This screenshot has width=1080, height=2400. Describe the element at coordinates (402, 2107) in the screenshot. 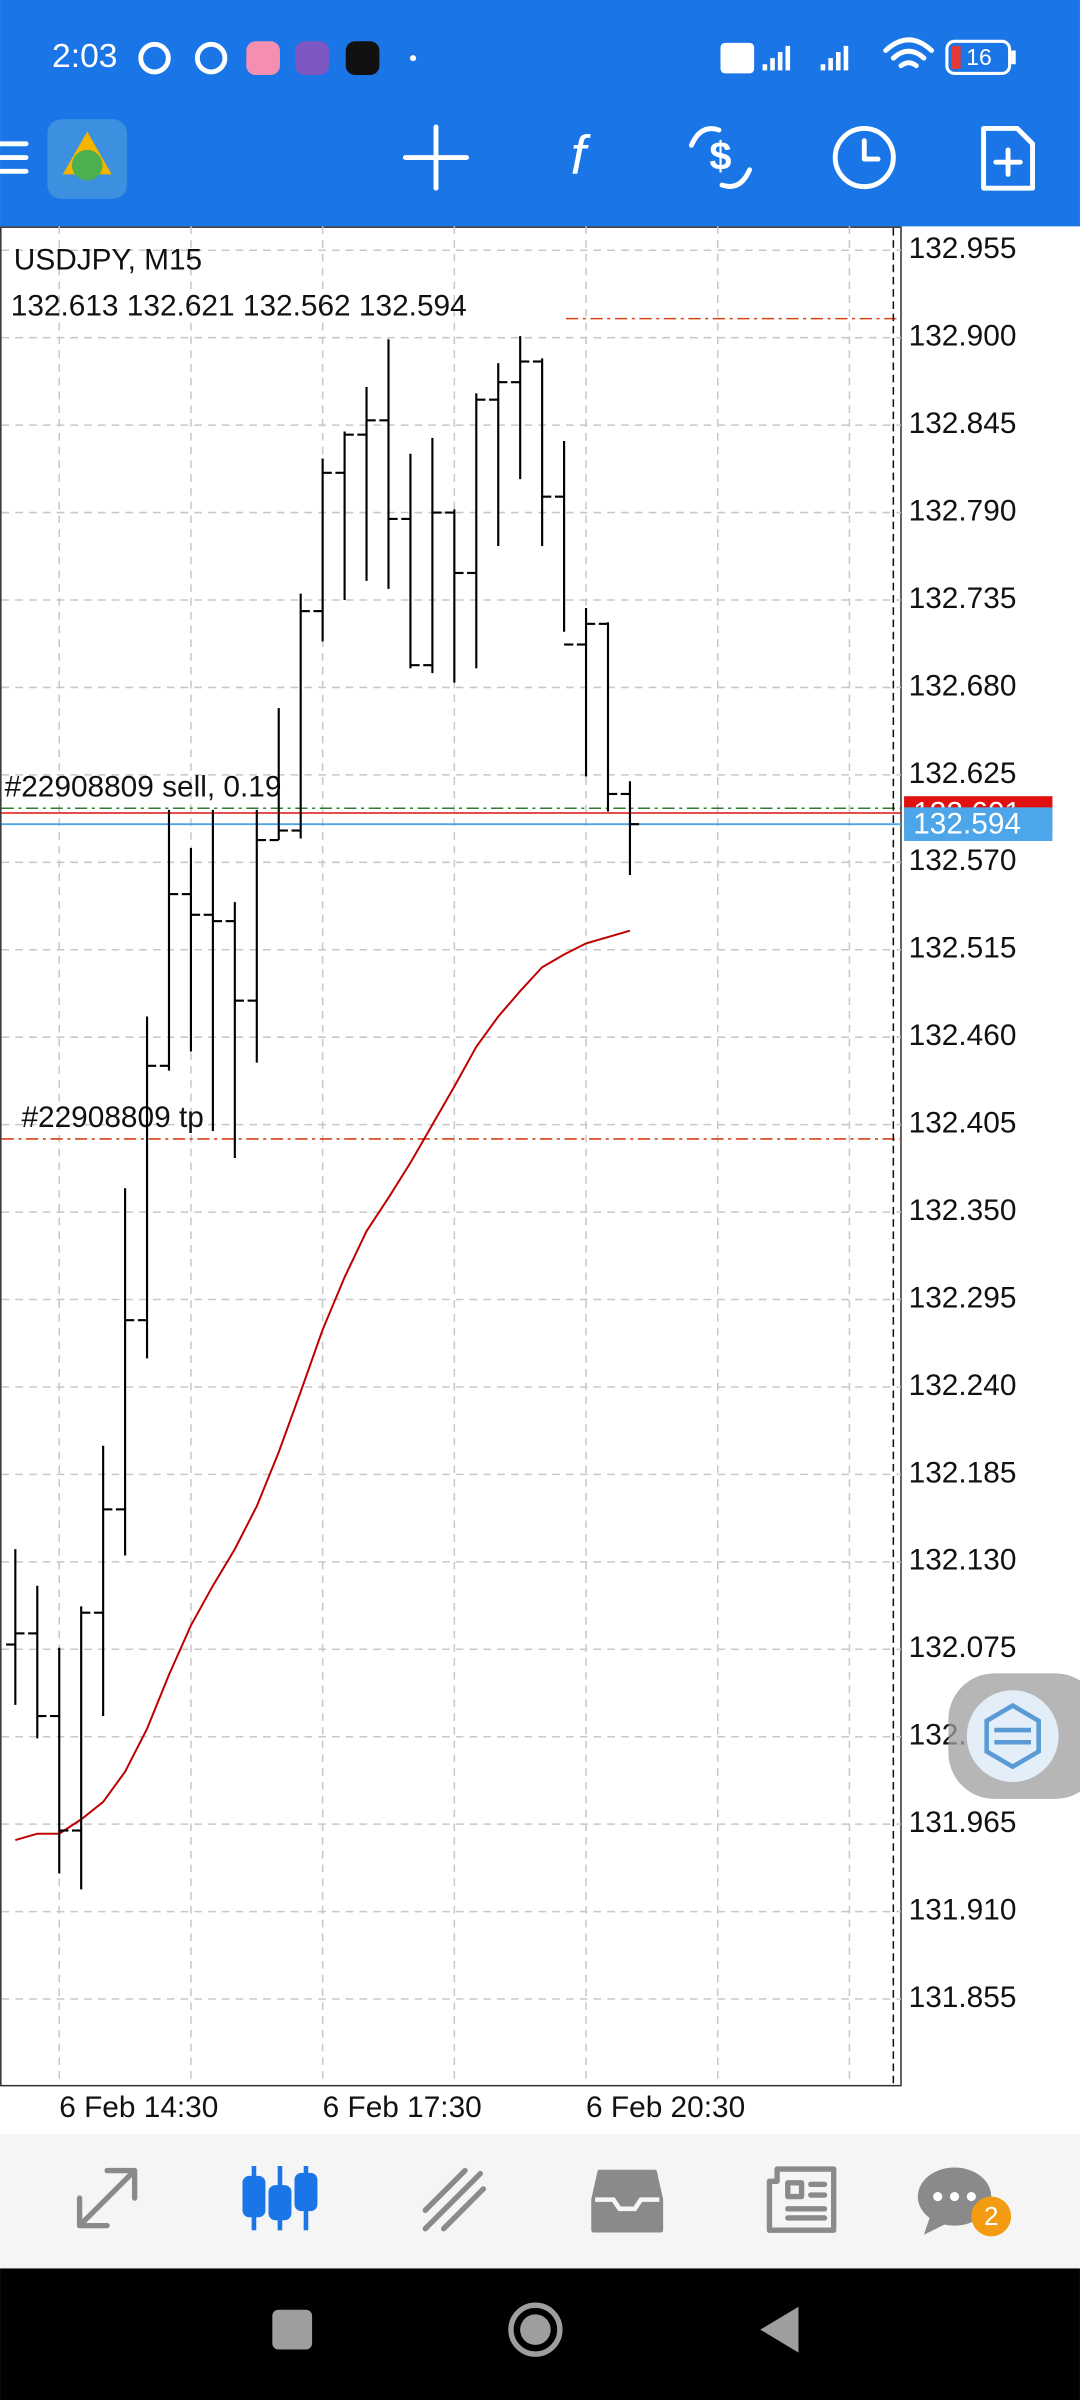

I see `x-tick-label: 6 Feb 17:30` at that location.